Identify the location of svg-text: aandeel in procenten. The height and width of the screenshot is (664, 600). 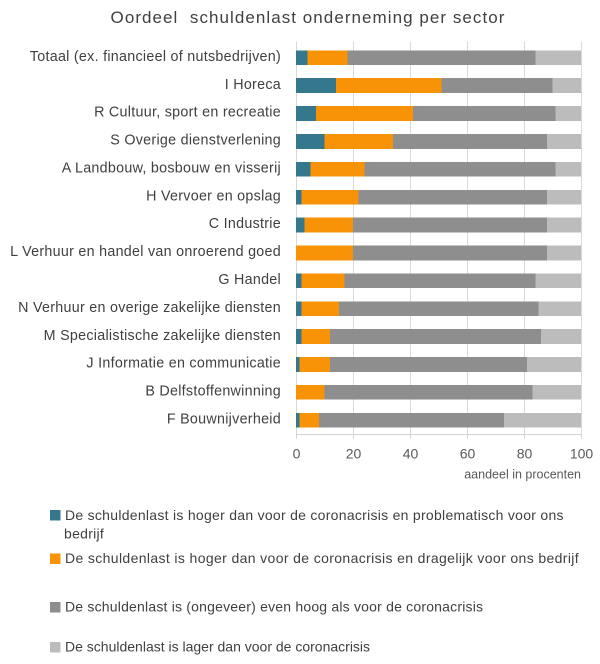
(522, 475).